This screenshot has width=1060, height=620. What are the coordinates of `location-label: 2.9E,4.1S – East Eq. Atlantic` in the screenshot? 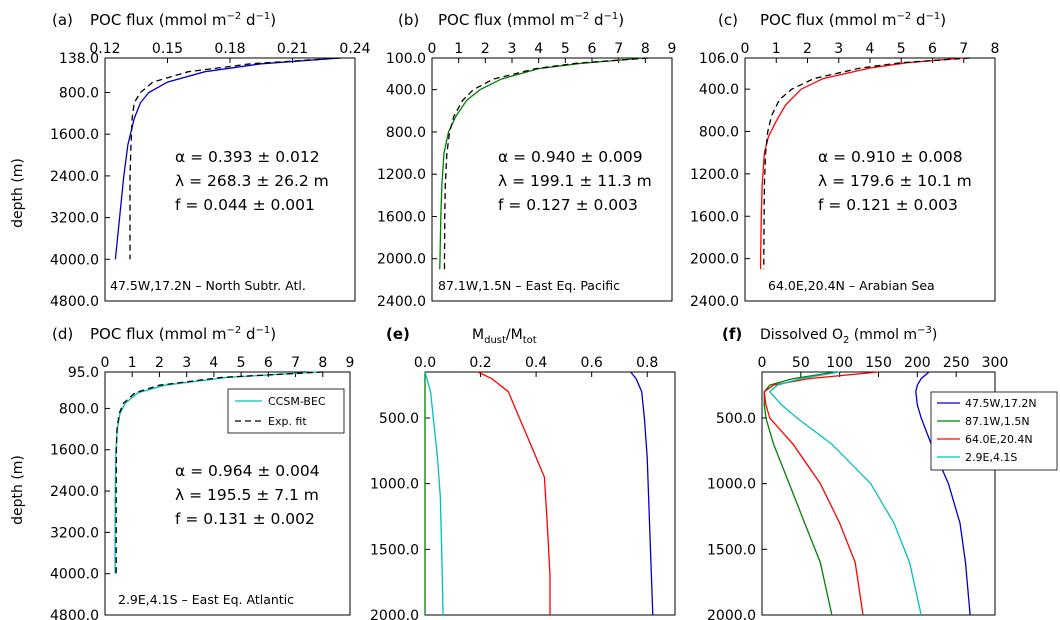 It's located at (206, 599).